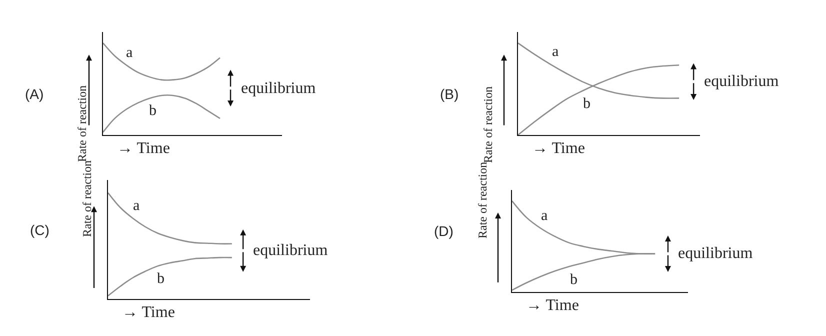  Describe the element at coordinates (444, 231) in the screenshot. I see `text: (D)` at that location.